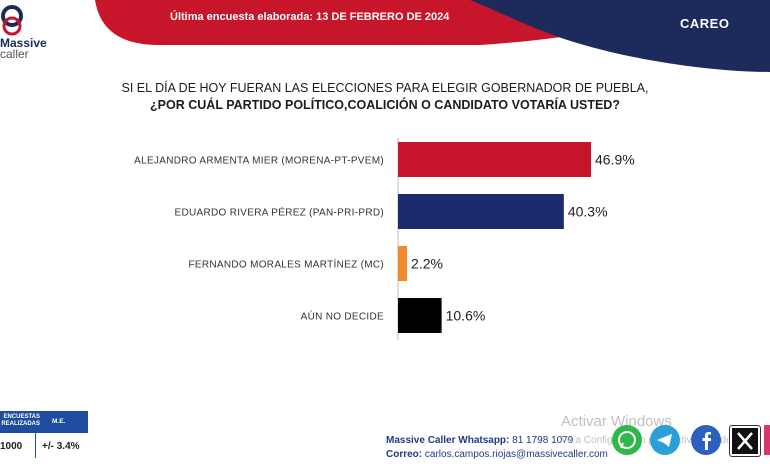  I want to click on logo-line-1: Massive, so click(23, 43).